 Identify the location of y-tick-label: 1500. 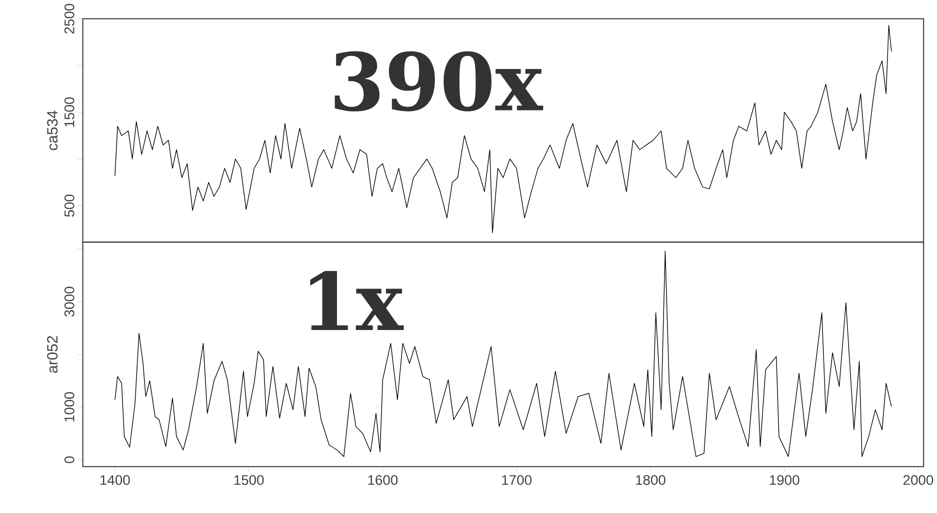
(69, 111).